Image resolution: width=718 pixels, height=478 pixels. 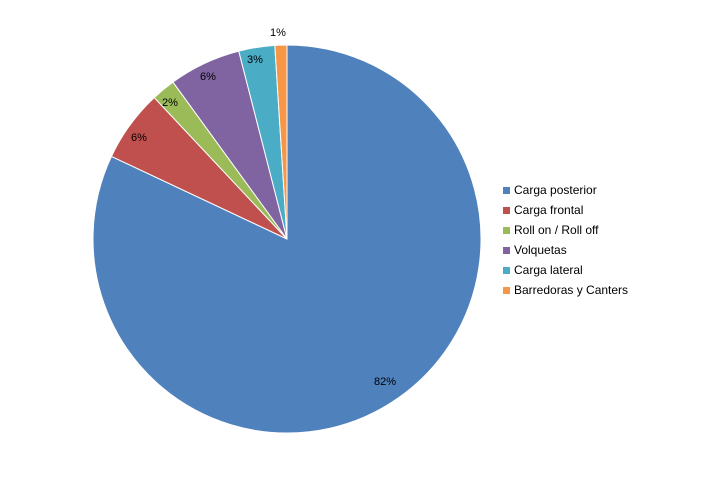 What do you see at coordinates (385, 382) in the screenshot?
I see `slice-data-label-0: 82%` at bounding box center [385, 382].